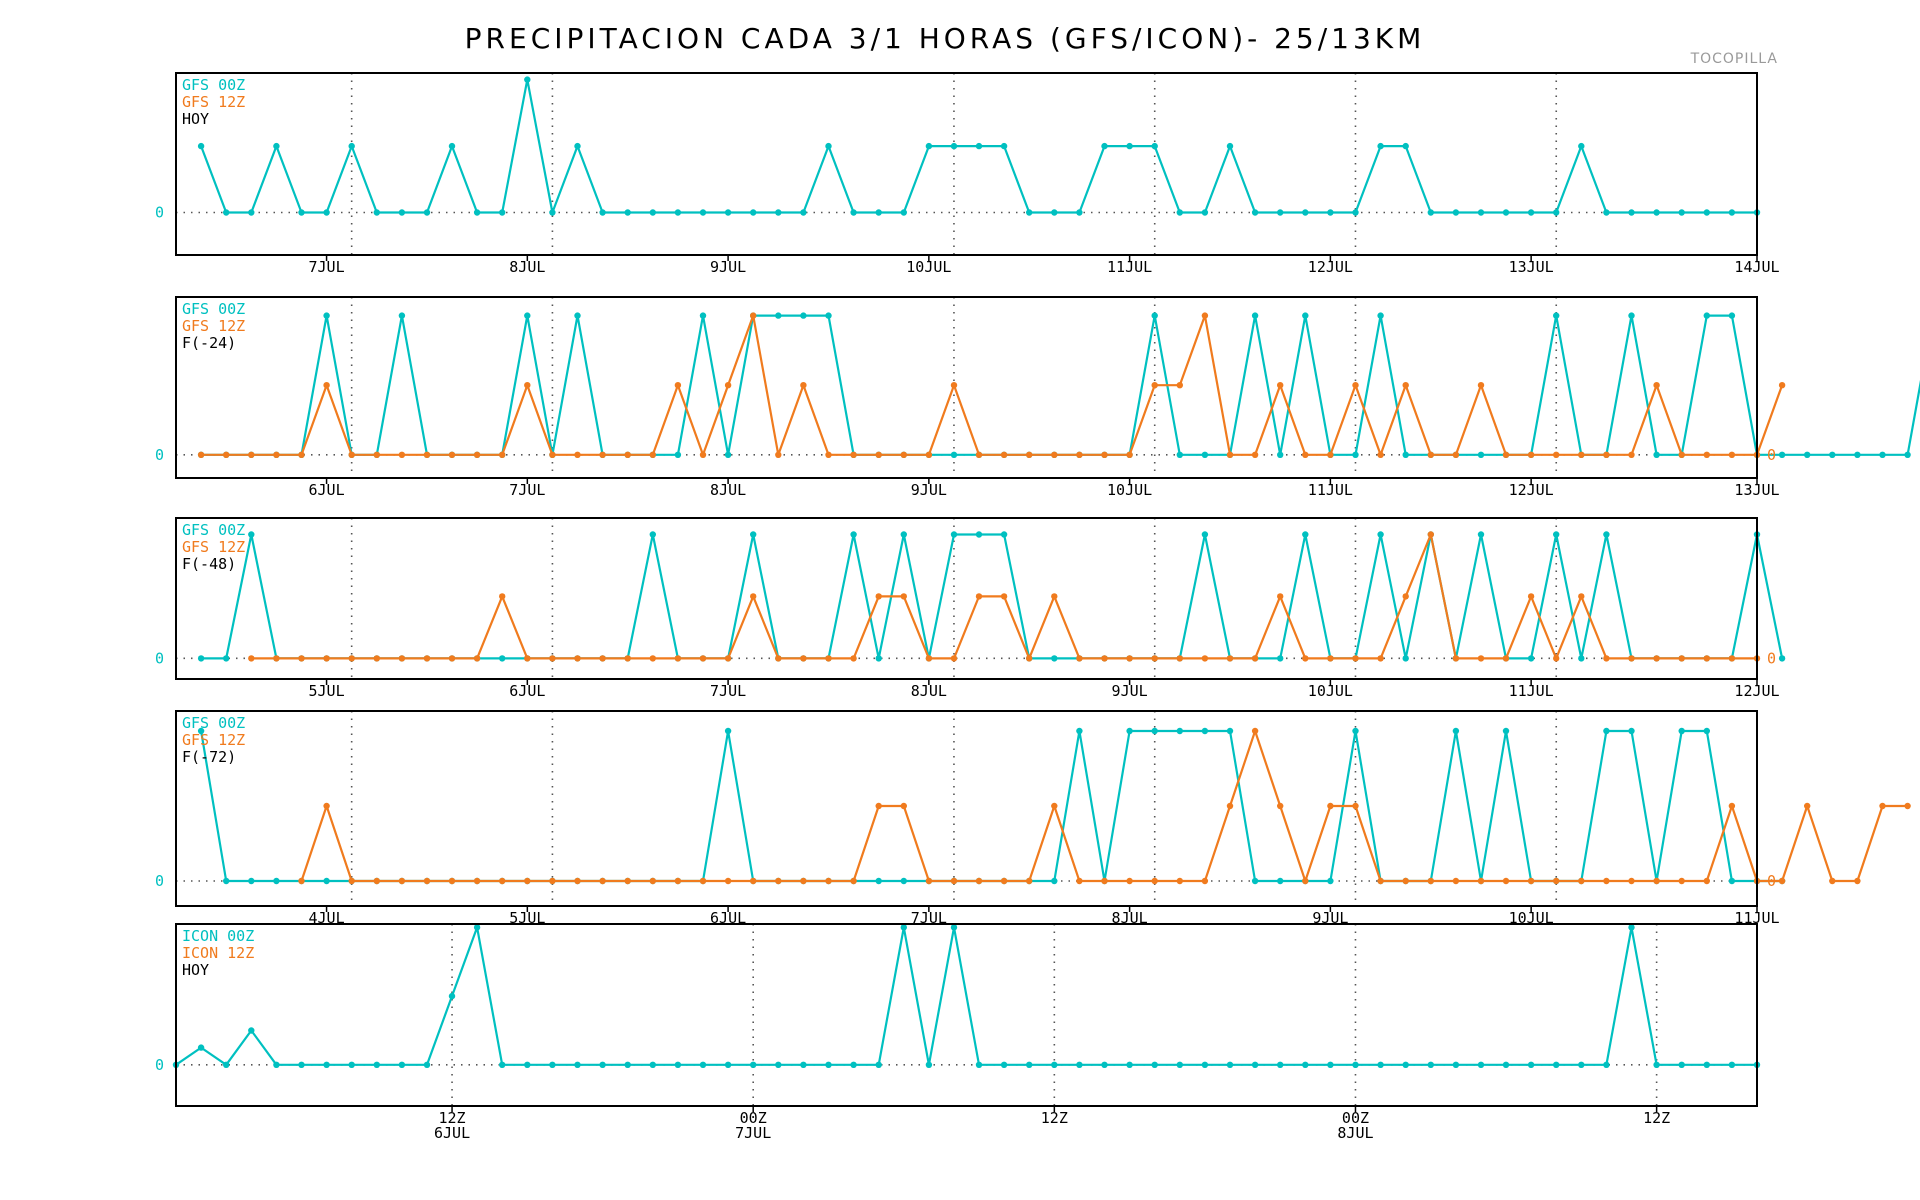 The width and height of the screenshot is (1920, 1200). Describe the element at coordinates (1734, 59) in the screenshot. I see `location-label: TOCOPILLA` at that location.